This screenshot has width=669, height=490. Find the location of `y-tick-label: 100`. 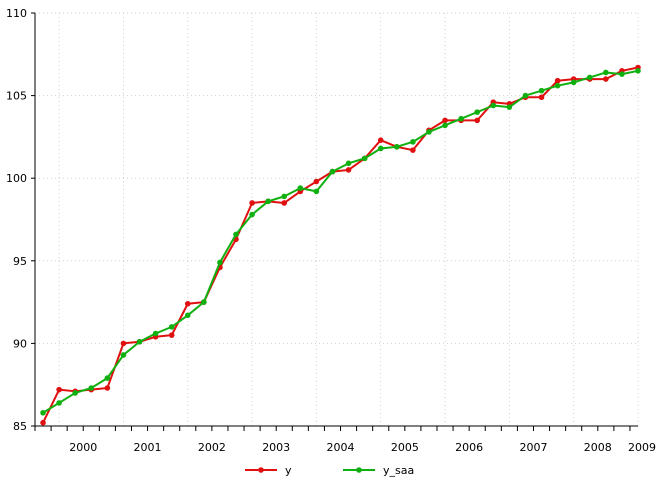

y-tick-label: 100 is located at coordinates (16, 178).